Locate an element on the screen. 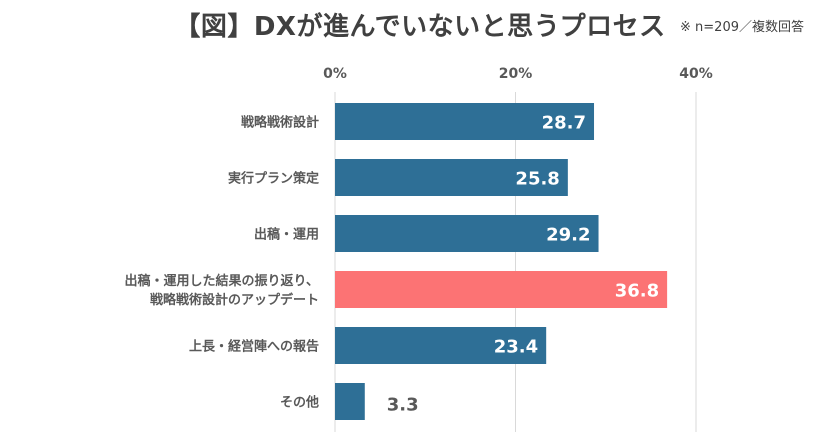 This screenshot has width=840, height=437. chart-title: 【図】DXが進んでいないと思うプロセス is located at coordinates (420, 27).